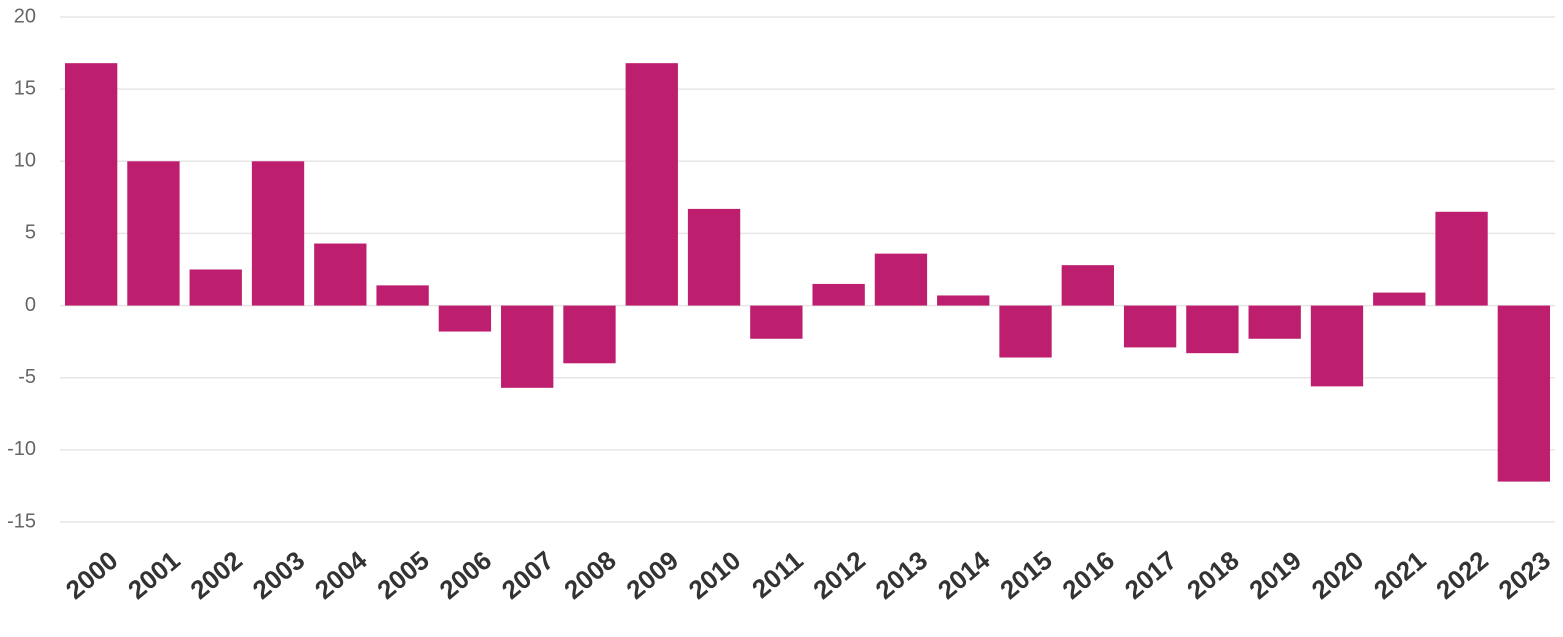 The width and height of the screenshot is (1563, 637). Describe the element at coordinates (1462, 575) in the screenshot. I see `x-tick-label: 2022` at that location.